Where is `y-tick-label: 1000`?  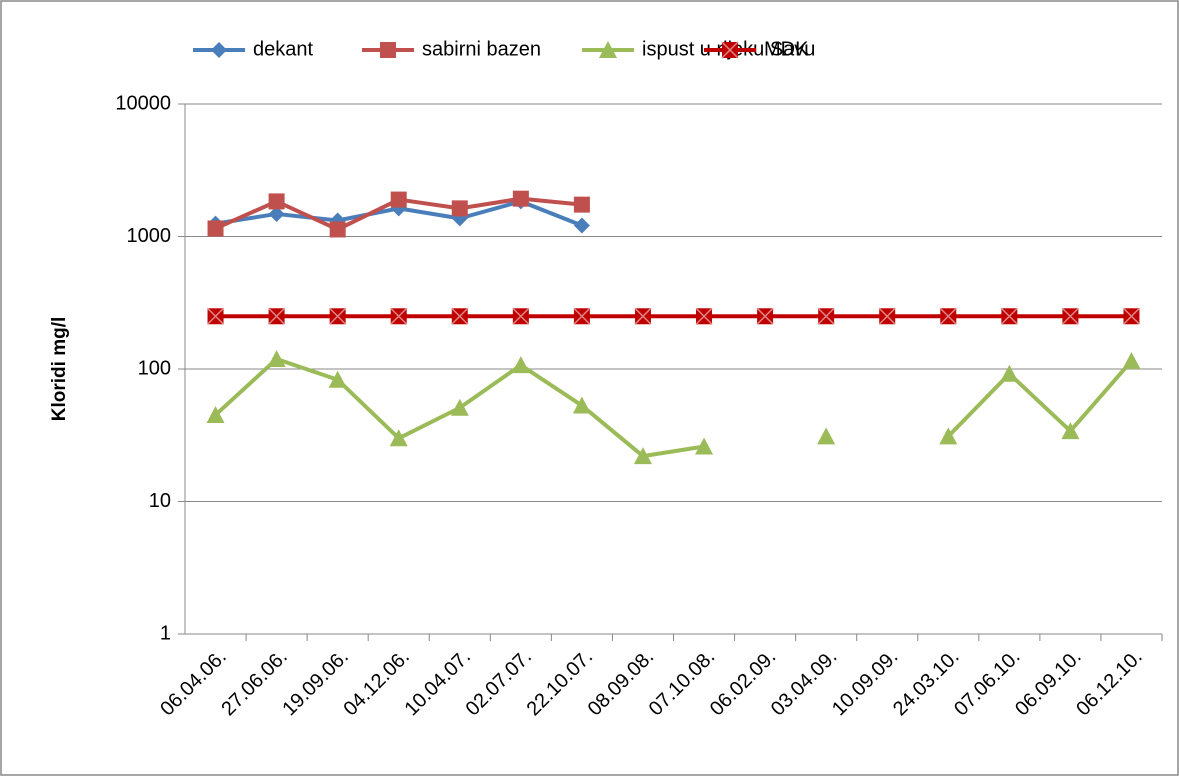
y-tick-label: 1000 is located at coordinates (149, 236).